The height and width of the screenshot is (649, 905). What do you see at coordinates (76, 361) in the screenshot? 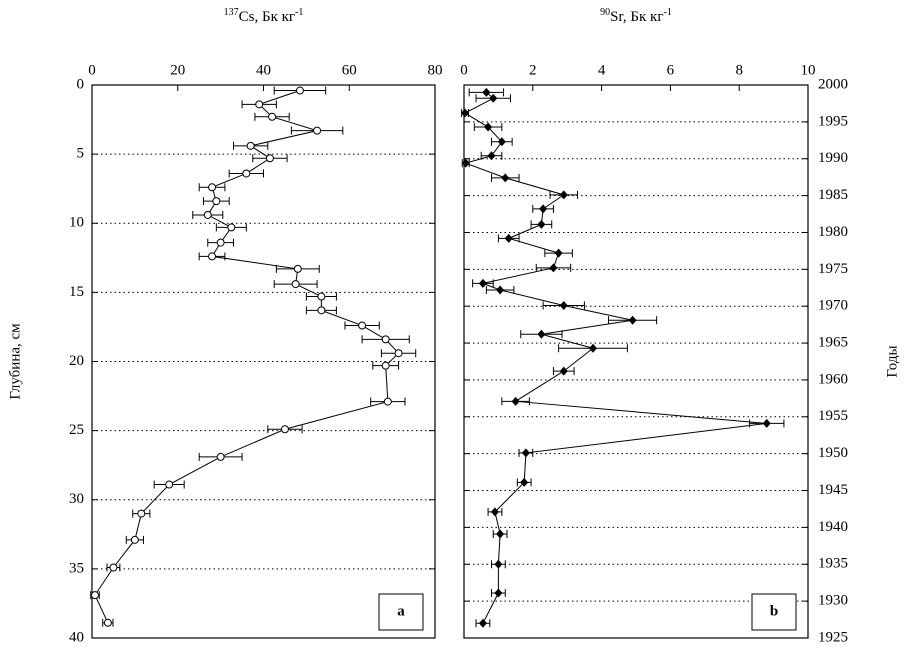
I see `y-tick-label: 20` at bounding box center [76, 361].